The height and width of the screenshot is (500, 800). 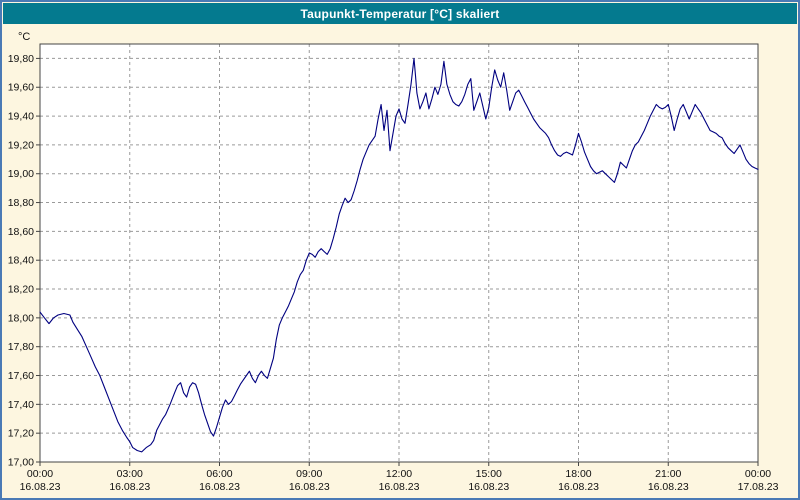 What do you see at coordinates (24, 37) in the screenshot?
I see `y-axis-unit-label: °C` at bounding box center [24, 37].